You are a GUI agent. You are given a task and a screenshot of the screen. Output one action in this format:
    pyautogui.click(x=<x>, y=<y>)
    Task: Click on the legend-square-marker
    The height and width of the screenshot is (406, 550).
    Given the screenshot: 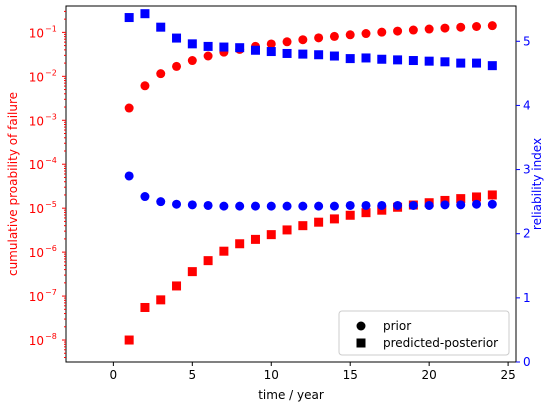 What is the action you would take?
    pyautogui.click(x=361, y=343)
    